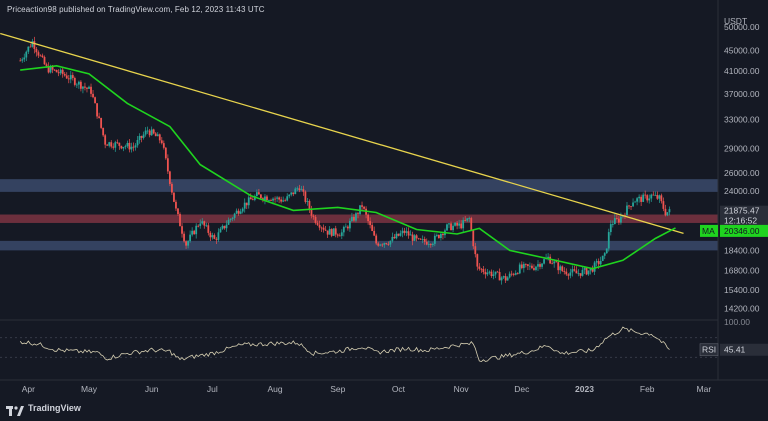 The width and height of the screenshot is (768, 421). What do you see at coordinates (152, 389) in the screenshot?
I see `time-tick-label: Jun` at bounding box center [152, 389].